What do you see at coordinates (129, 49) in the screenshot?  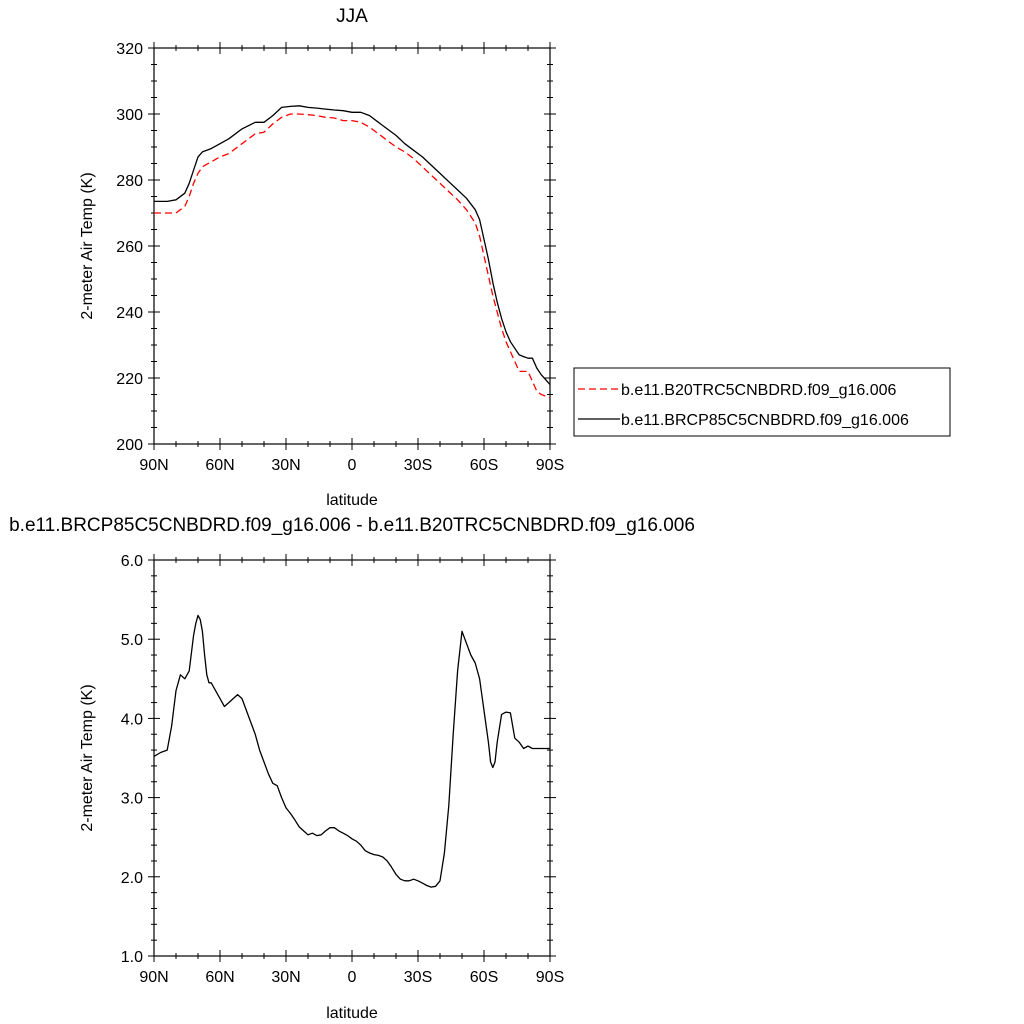 I see `top-ytick-label: 320` at bounding box center [129, 49].